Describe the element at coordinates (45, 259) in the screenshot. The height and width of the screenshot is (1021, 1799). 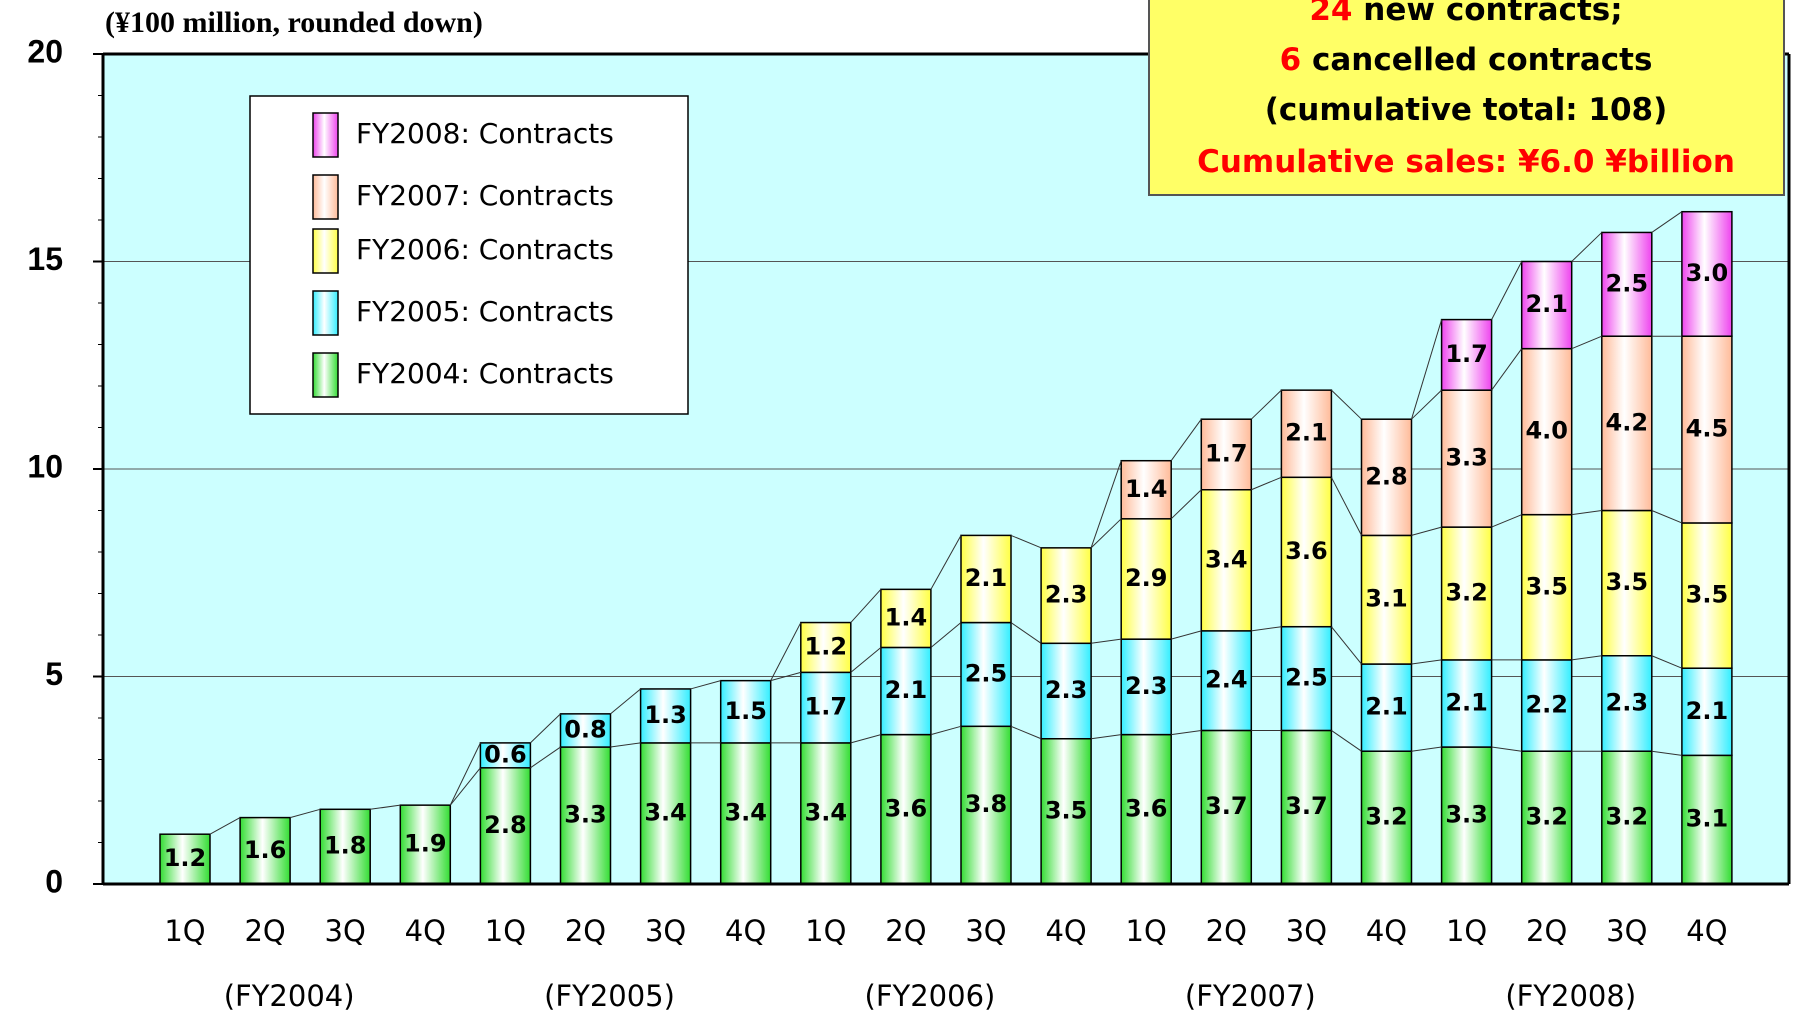
I see `y-tick-label: 15` at that location.